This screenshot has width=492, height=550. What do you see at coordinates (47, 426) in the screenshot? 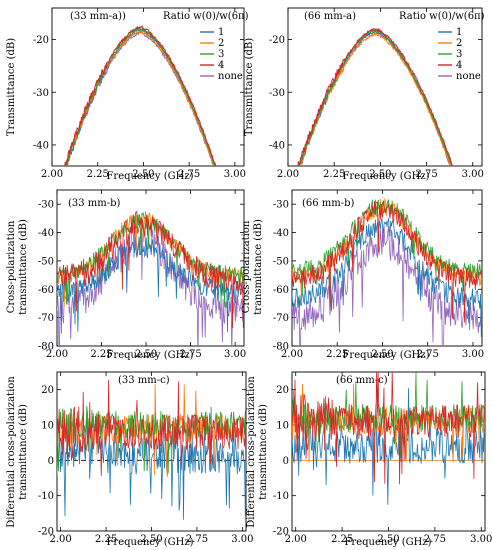
I see `y-tick-label: 10` at bounding box center [47, 426].